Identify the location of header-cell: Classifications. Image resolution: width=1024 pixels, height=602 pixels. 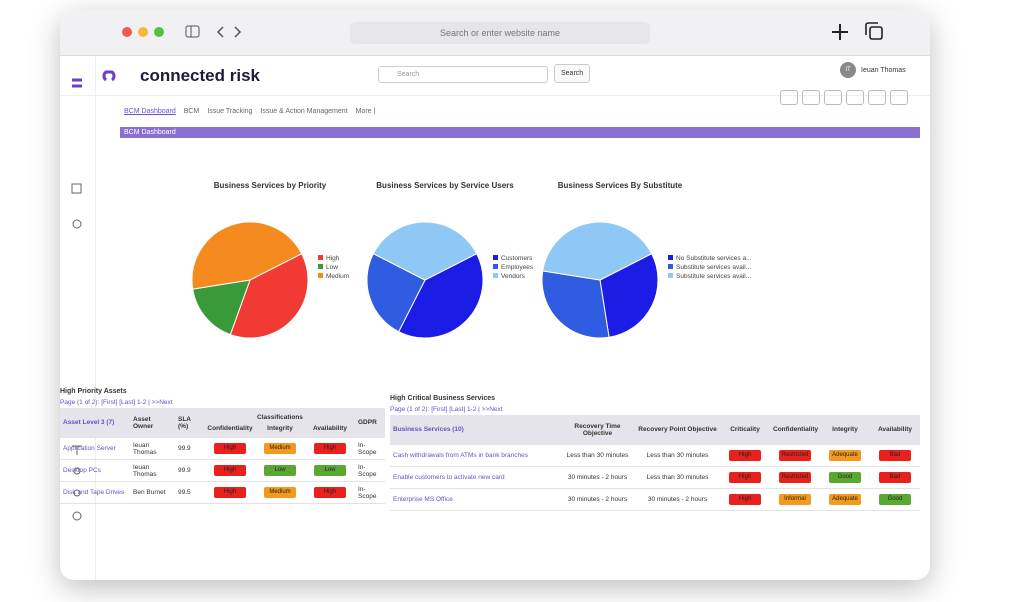
(280, 417).